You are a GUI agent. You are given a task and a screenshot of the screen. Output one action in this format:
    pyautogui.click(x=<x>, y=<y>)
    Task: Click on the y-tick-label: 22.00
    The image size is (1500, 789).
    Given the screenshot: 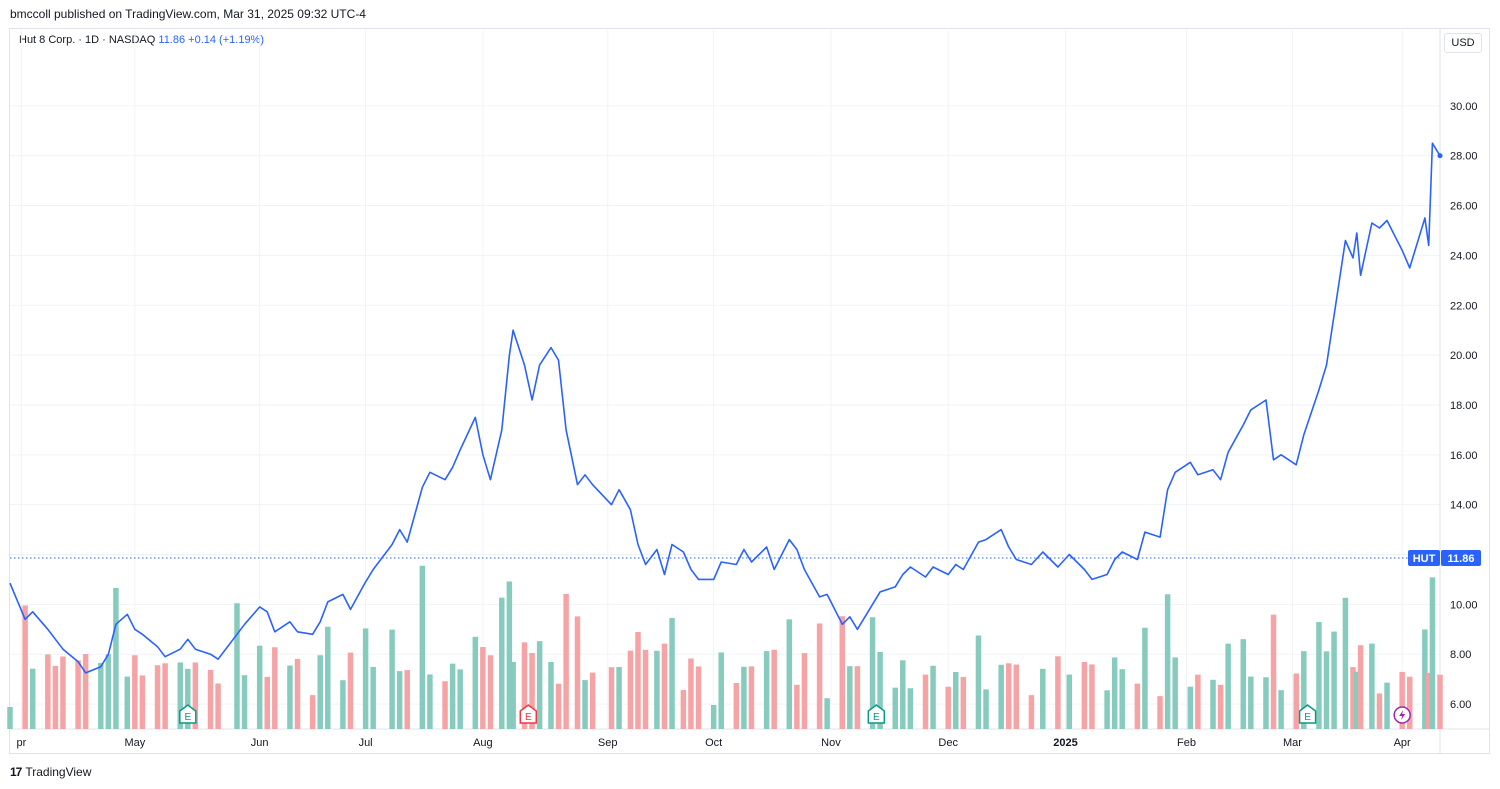 What is the action you would take?
    pyautogui.click(x=1464, y=306)
    